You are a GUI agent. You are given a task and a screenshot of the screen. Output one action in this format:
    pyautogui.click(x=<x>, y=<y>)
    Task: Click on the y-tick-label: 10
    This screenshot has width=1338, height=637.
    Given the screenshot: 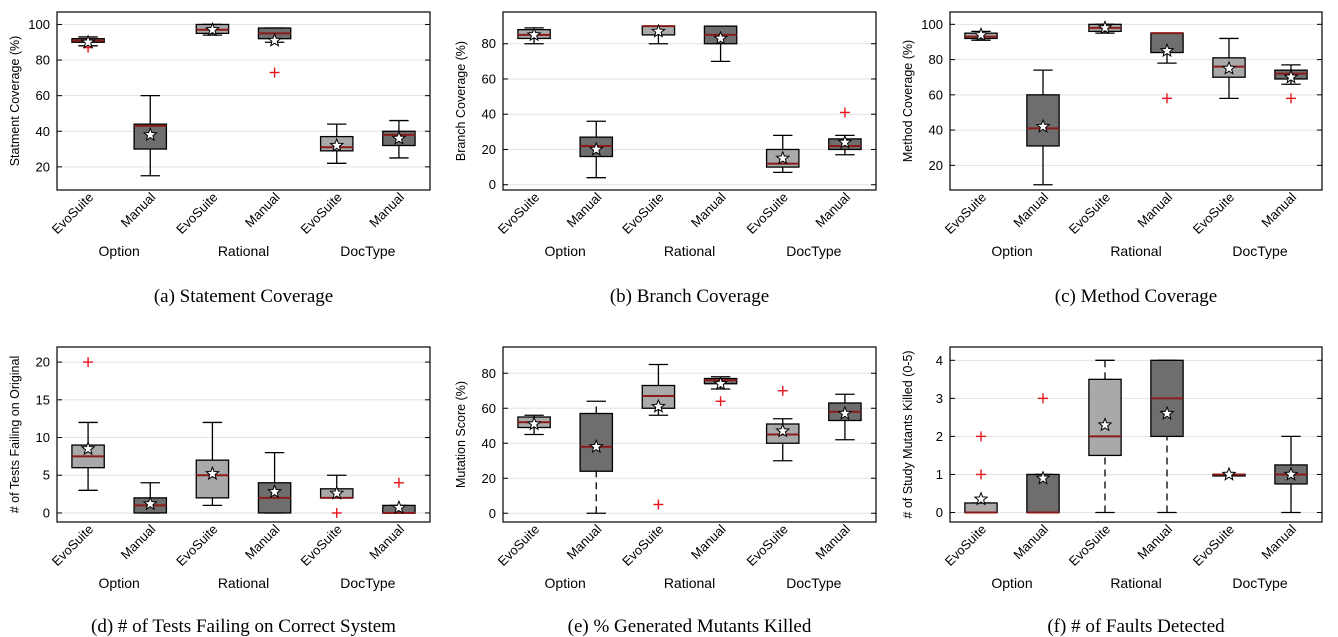 What is the action you would take?
    pyautogui.click(x=43, y=437)
    